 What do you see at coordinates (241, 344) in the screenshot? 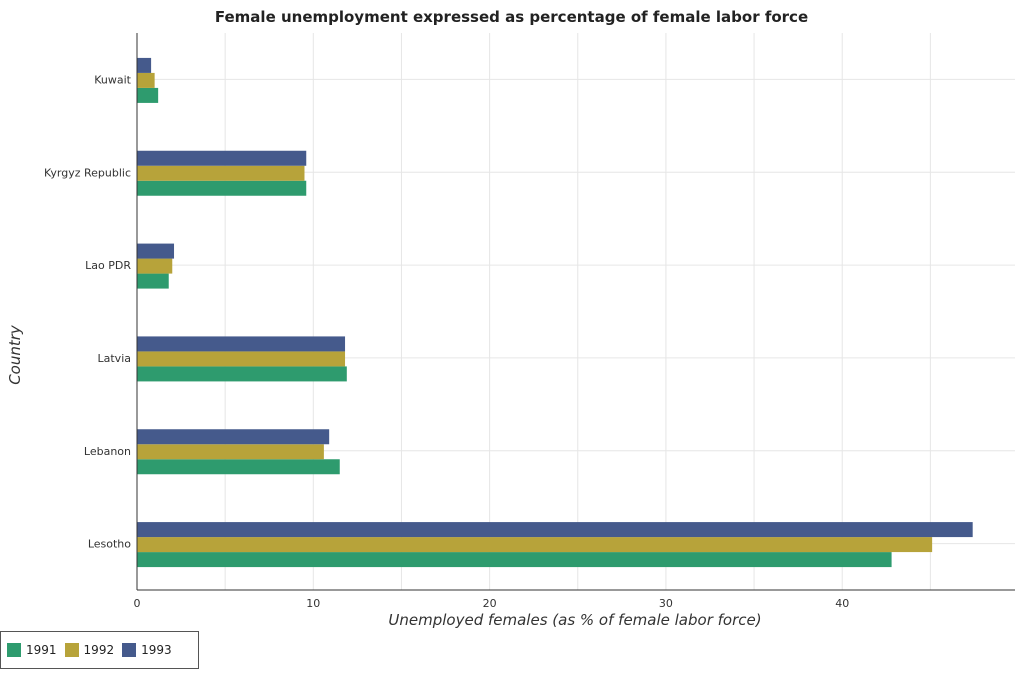
I see `bar-1993-latvia` at bounding box center [241, 344].